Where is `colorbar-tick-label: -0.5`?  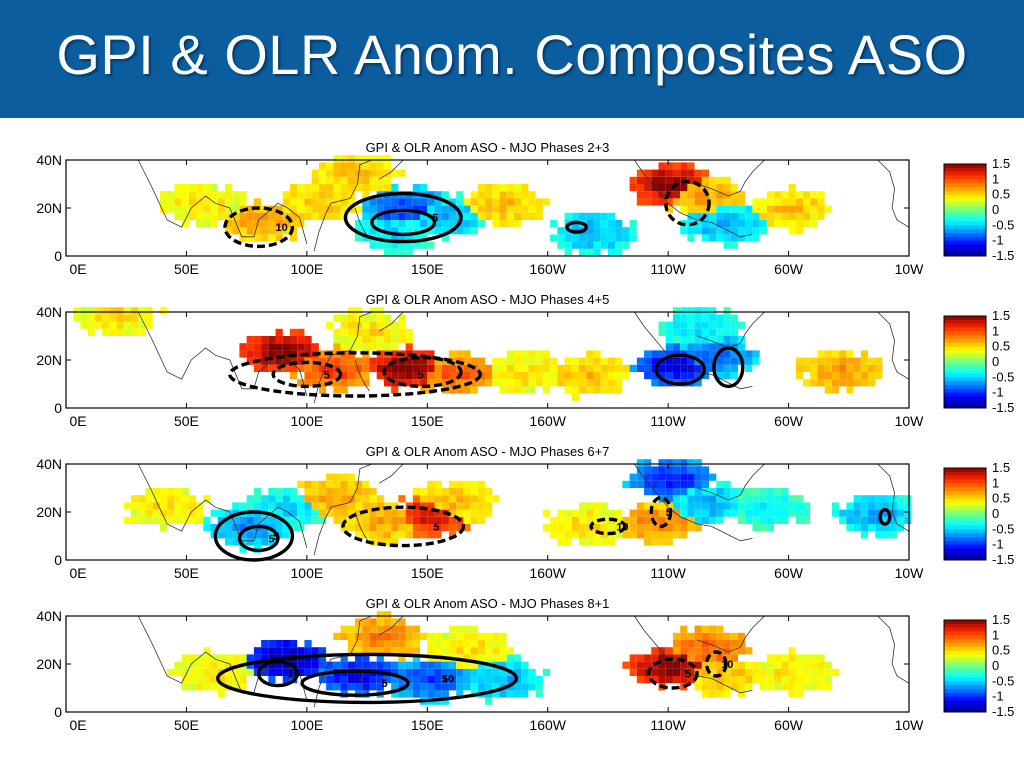
colorbar-tick-label: -0.5 is located at coordinates (1003, 224).